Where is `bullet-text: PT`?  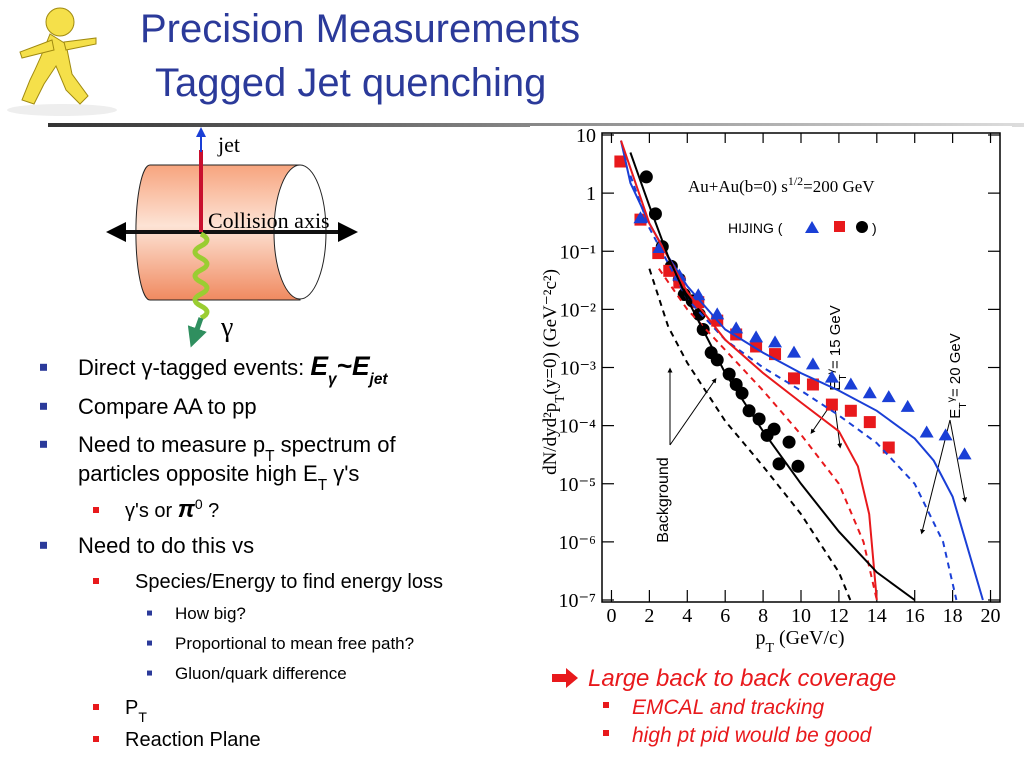
bullet-text: PT is located at coordinates (136, 711).